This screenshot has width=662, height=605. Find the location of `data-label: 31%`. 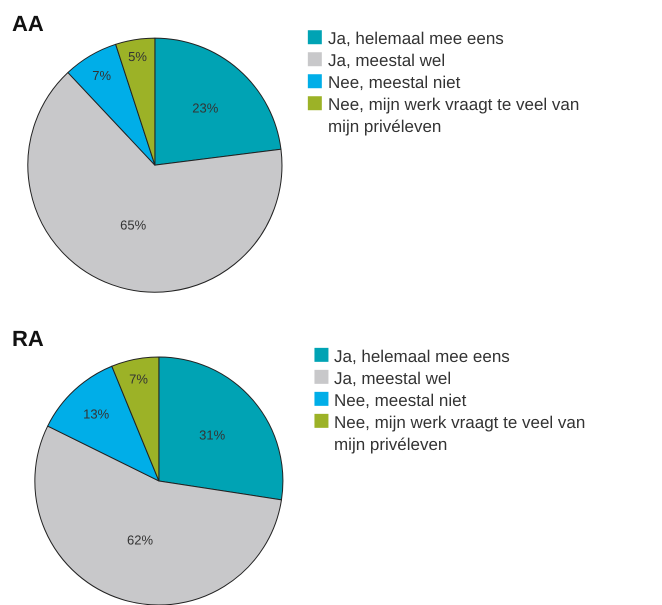

data-label: 31% is located at coordinates (212, 435).